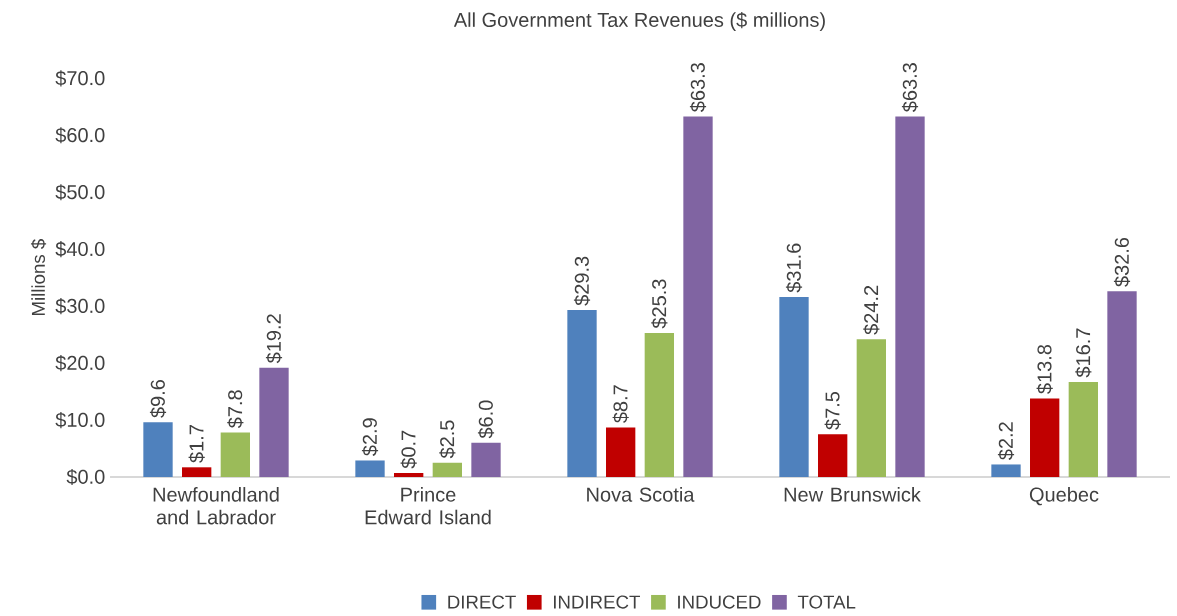  What do you see at coordinates (80, 135) in the screenshot?
I see `y-tick-label: $60.0` at bounding box center [80, 135].